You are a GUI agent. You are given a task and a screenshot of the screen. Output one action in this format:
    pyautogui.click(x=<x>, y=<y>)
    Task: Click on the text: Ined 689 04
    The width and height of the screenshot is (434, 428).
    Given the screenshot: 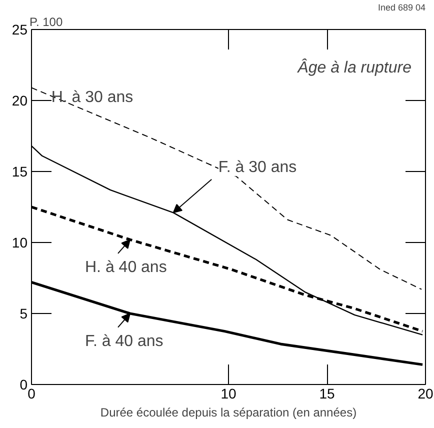 What is the action you would take?
    pyautogui.click(x=402, y=7)
    